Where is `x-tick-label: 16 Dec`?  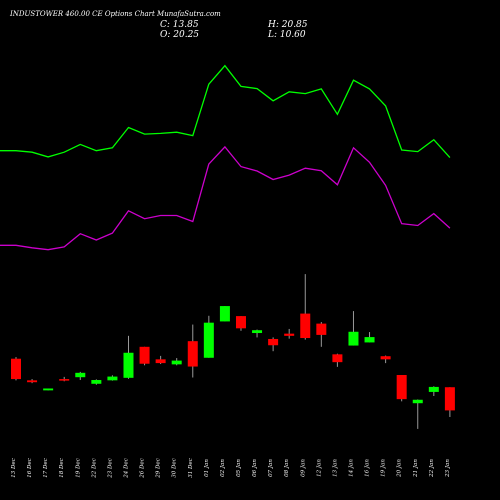 x-tick-label: 16 Dec is located at coordinates (30, 468).